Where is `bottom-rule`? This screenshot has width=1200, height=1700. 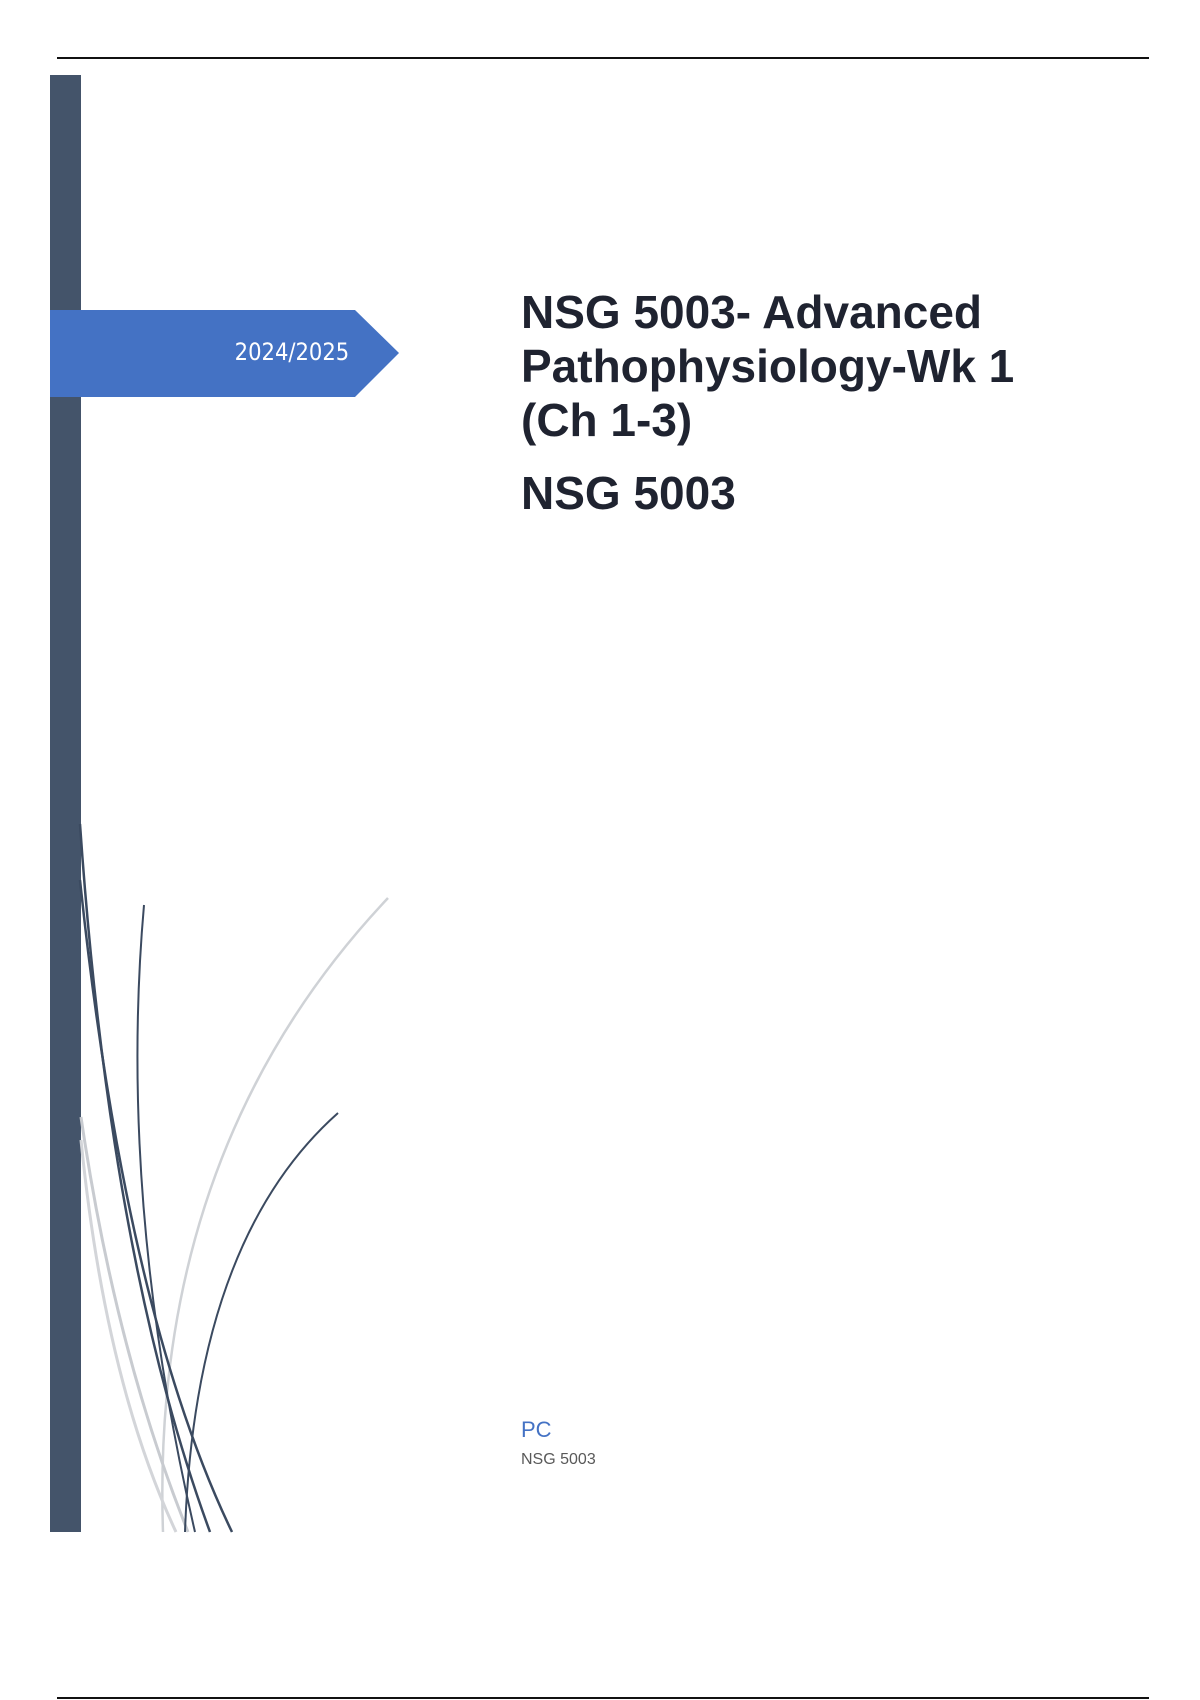 bottom-rule is located at coordinates (603, 1698).